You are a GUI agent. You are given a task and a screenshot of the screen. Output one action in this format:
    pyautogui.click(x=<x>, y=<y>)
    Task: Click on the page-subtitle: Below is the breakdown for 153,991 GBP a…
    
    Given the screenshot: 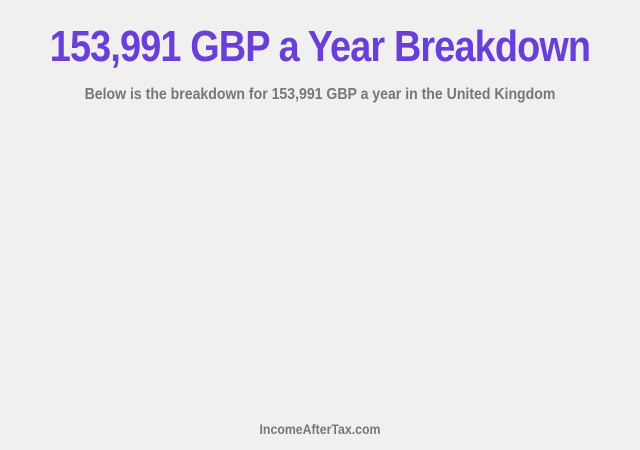 What is the action you would take?
    pyautogui.click(x=320, y=94)
    